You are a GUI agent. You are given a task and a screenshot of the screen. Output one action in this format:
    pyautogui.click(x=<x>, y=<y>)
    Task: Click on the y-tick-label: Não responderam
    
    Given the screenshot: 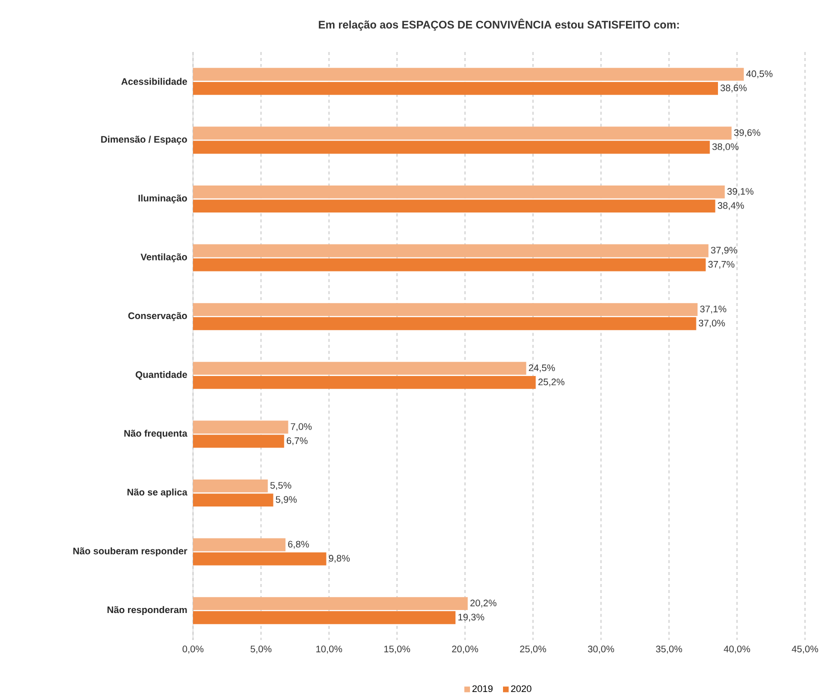 What is the action you would take?
    pyautogui.click(x=147, y=611)
    